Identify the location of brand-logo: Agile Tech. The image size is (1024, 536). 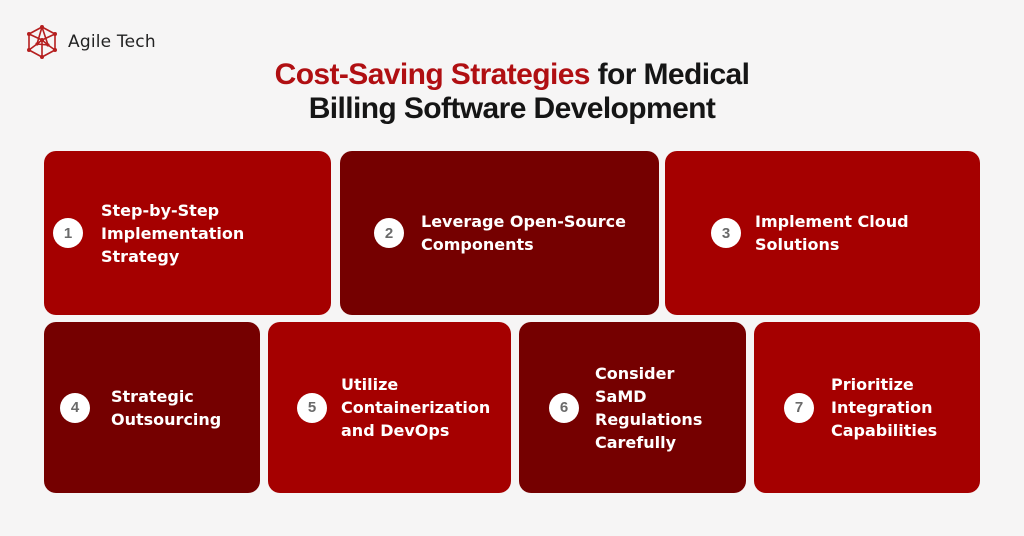
(90, 42).